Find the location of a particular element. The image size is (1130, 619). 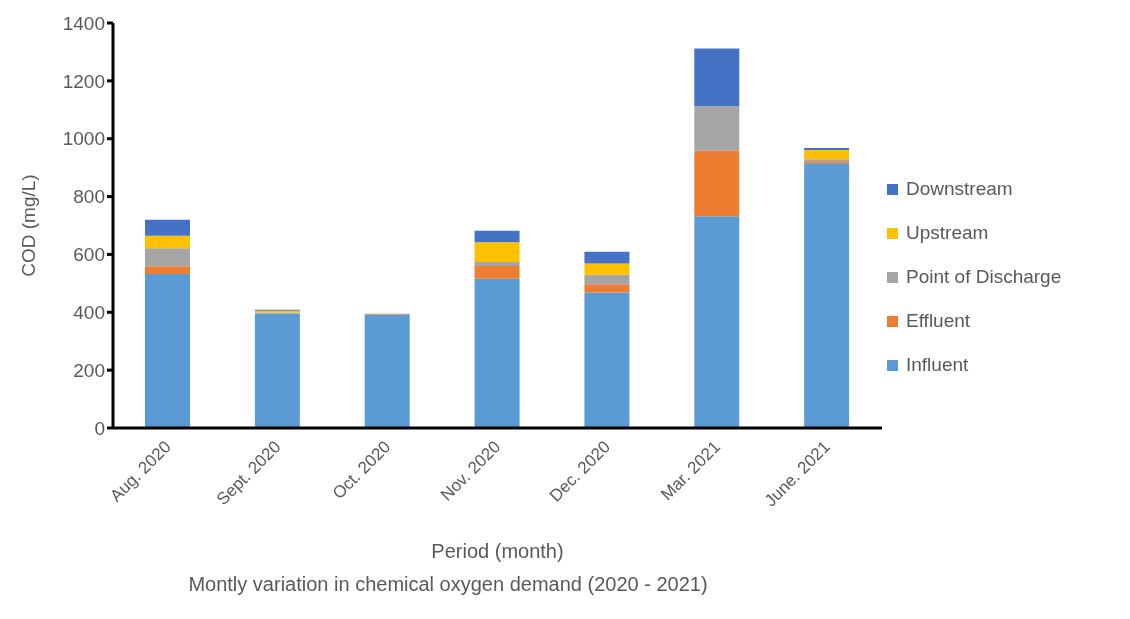

legend-label: Downstream is located at coordinates (959, 189).